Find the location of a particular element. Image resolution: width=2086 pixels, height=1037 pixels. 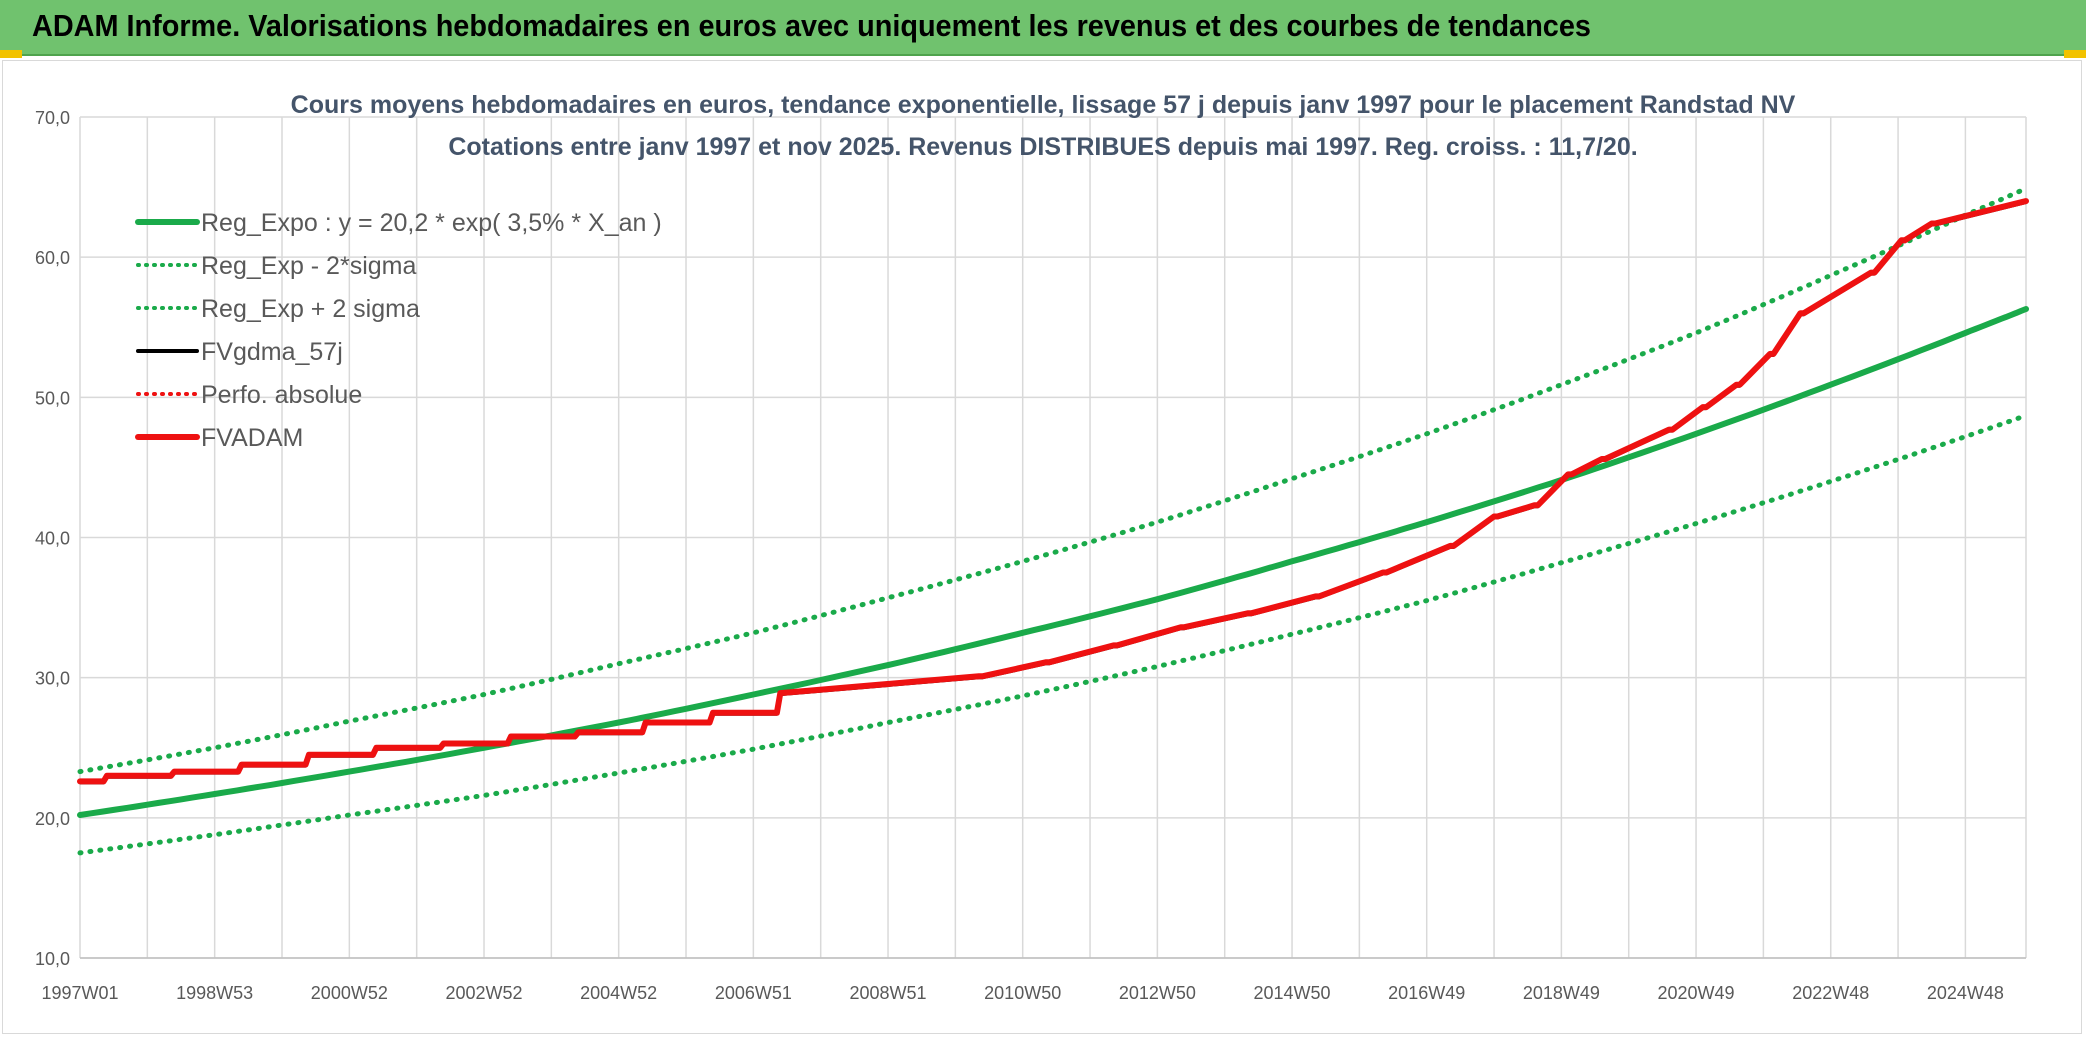

x-tick-label: 2024W48 is located at coordinates (1965, 993).